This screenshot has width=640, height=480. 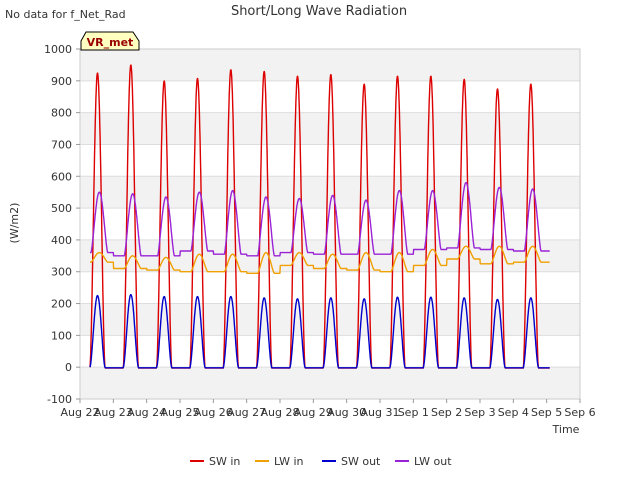 I want to click on y-tick-label: 800, so click(x=61, y=113).